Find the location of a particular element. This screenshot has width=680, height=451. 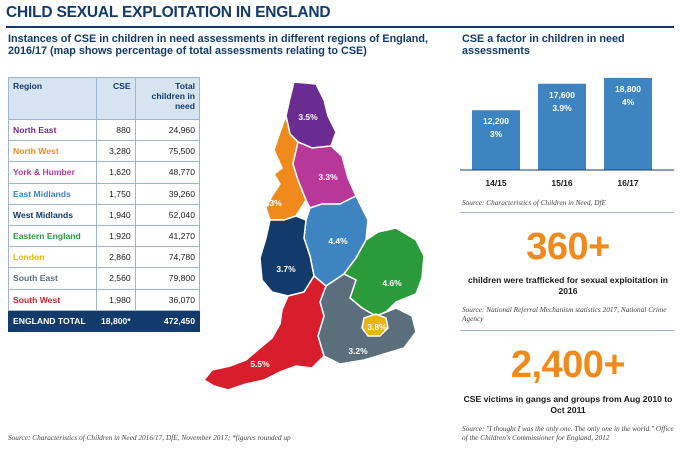

map-label-north-west: 4.3% is located at coordinates (272, 203).